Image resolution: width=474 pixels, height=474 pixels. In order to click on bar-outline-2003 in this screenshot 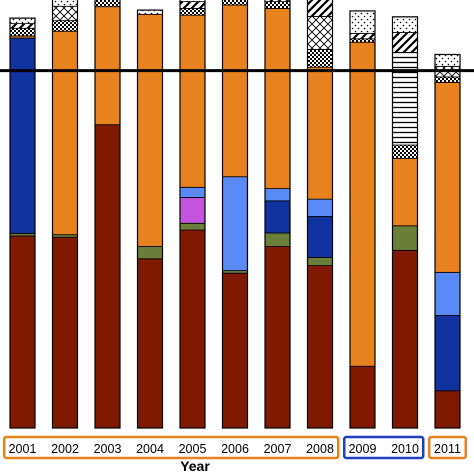, I will do `click(107, 214)`.